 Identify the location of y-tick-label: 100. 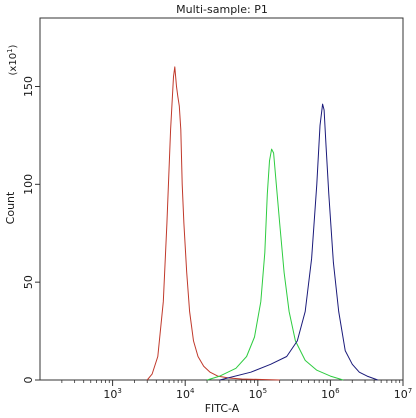
(28, 184).